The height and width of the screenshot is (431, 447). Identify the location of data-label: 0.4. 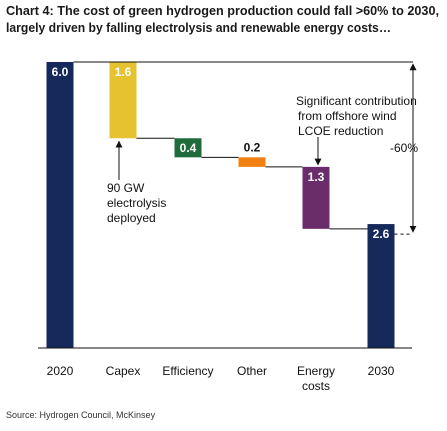
(188, 148).